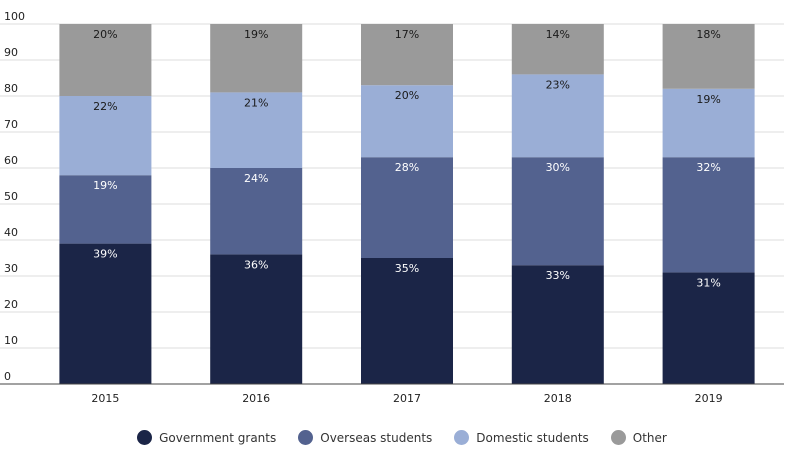 Image resolution: width=804 pixels, height=459 pixels. I want to click on data-label: 17%, so click(407, 34).